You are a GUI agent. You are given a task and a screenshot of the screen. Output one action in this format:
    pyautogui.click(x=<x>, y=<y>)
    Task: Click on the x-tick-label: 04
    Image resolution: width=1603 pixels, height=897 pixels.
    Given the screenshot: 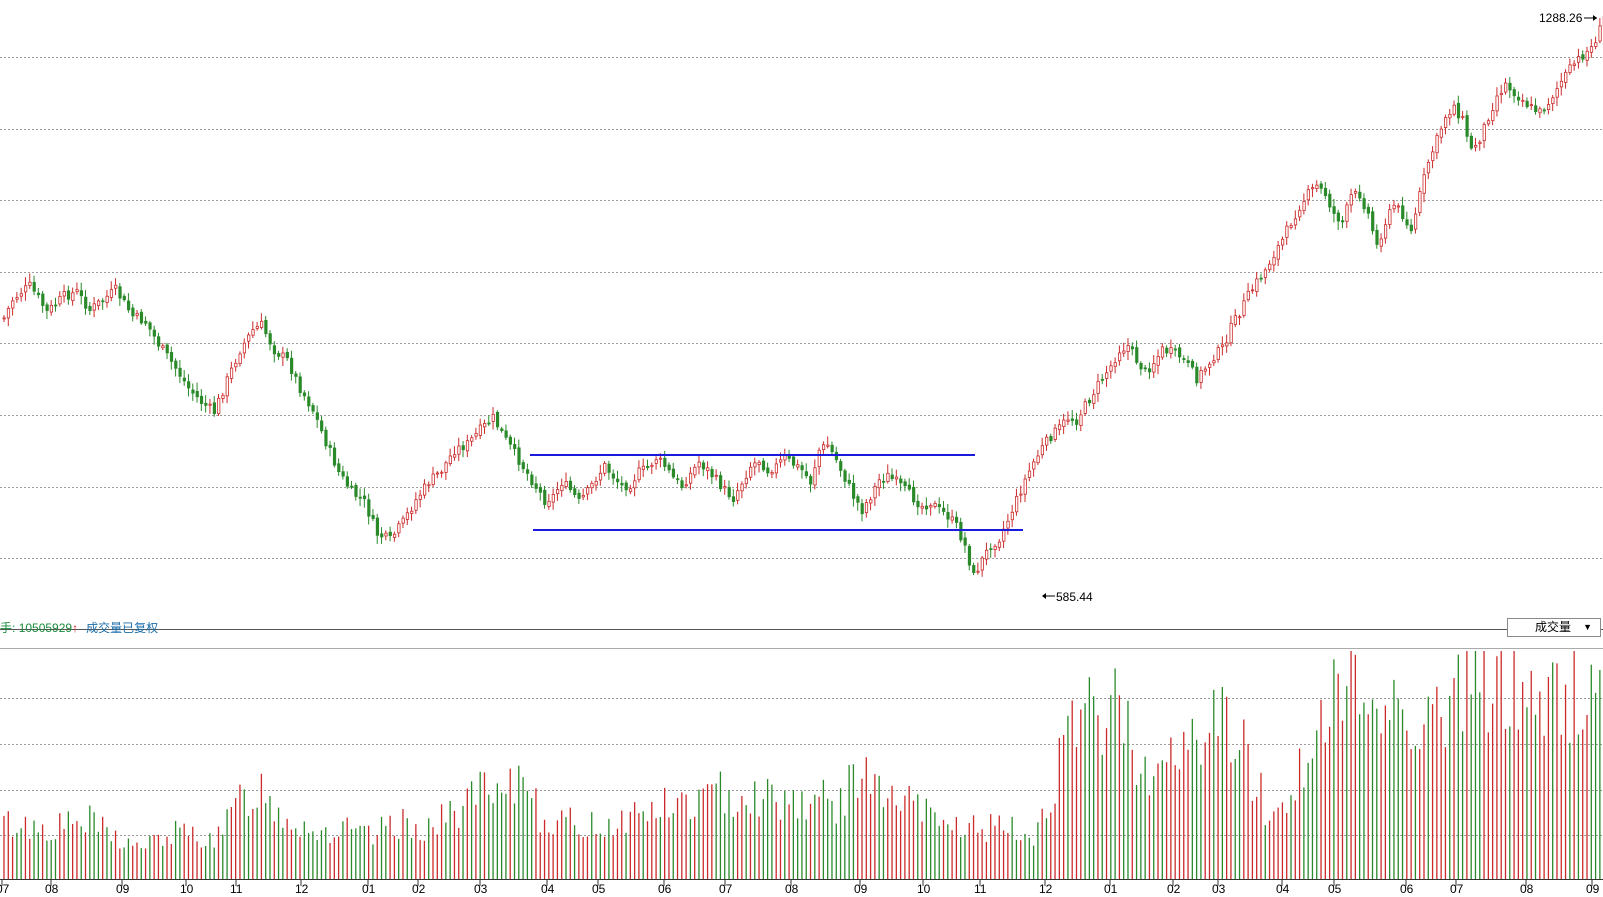 What is the action you would take?
    pyautogui.click(x=548, y=889)
    